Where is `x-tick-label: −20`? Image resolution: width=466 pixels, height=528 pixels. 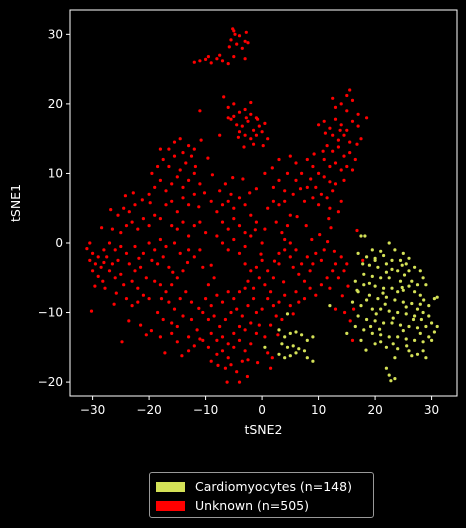
x-tick-label: −20 is located at coordinates (148, 410).